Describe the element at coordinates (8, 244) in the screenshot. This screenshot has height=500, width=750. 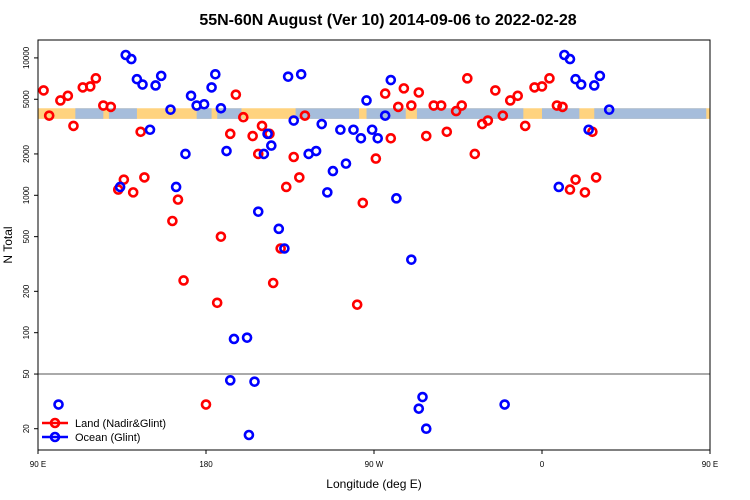
I see `y-axis-label: N Total` at that location.